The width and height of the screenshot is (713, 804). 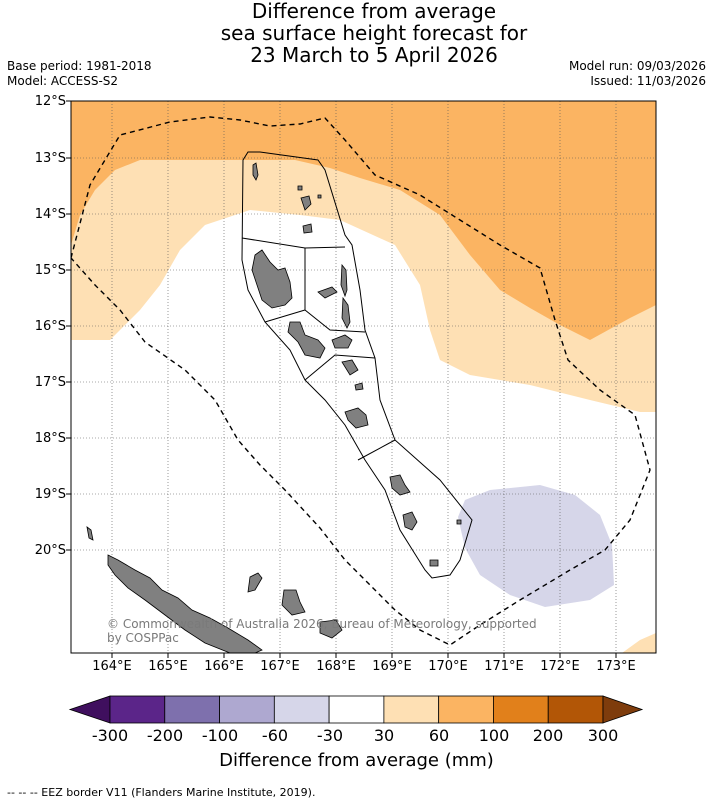 What do you see at coordinates (165, 735) in the screenshot?
I see `colorbar-tick-neg200: -200` at bounding box center [165, 735].